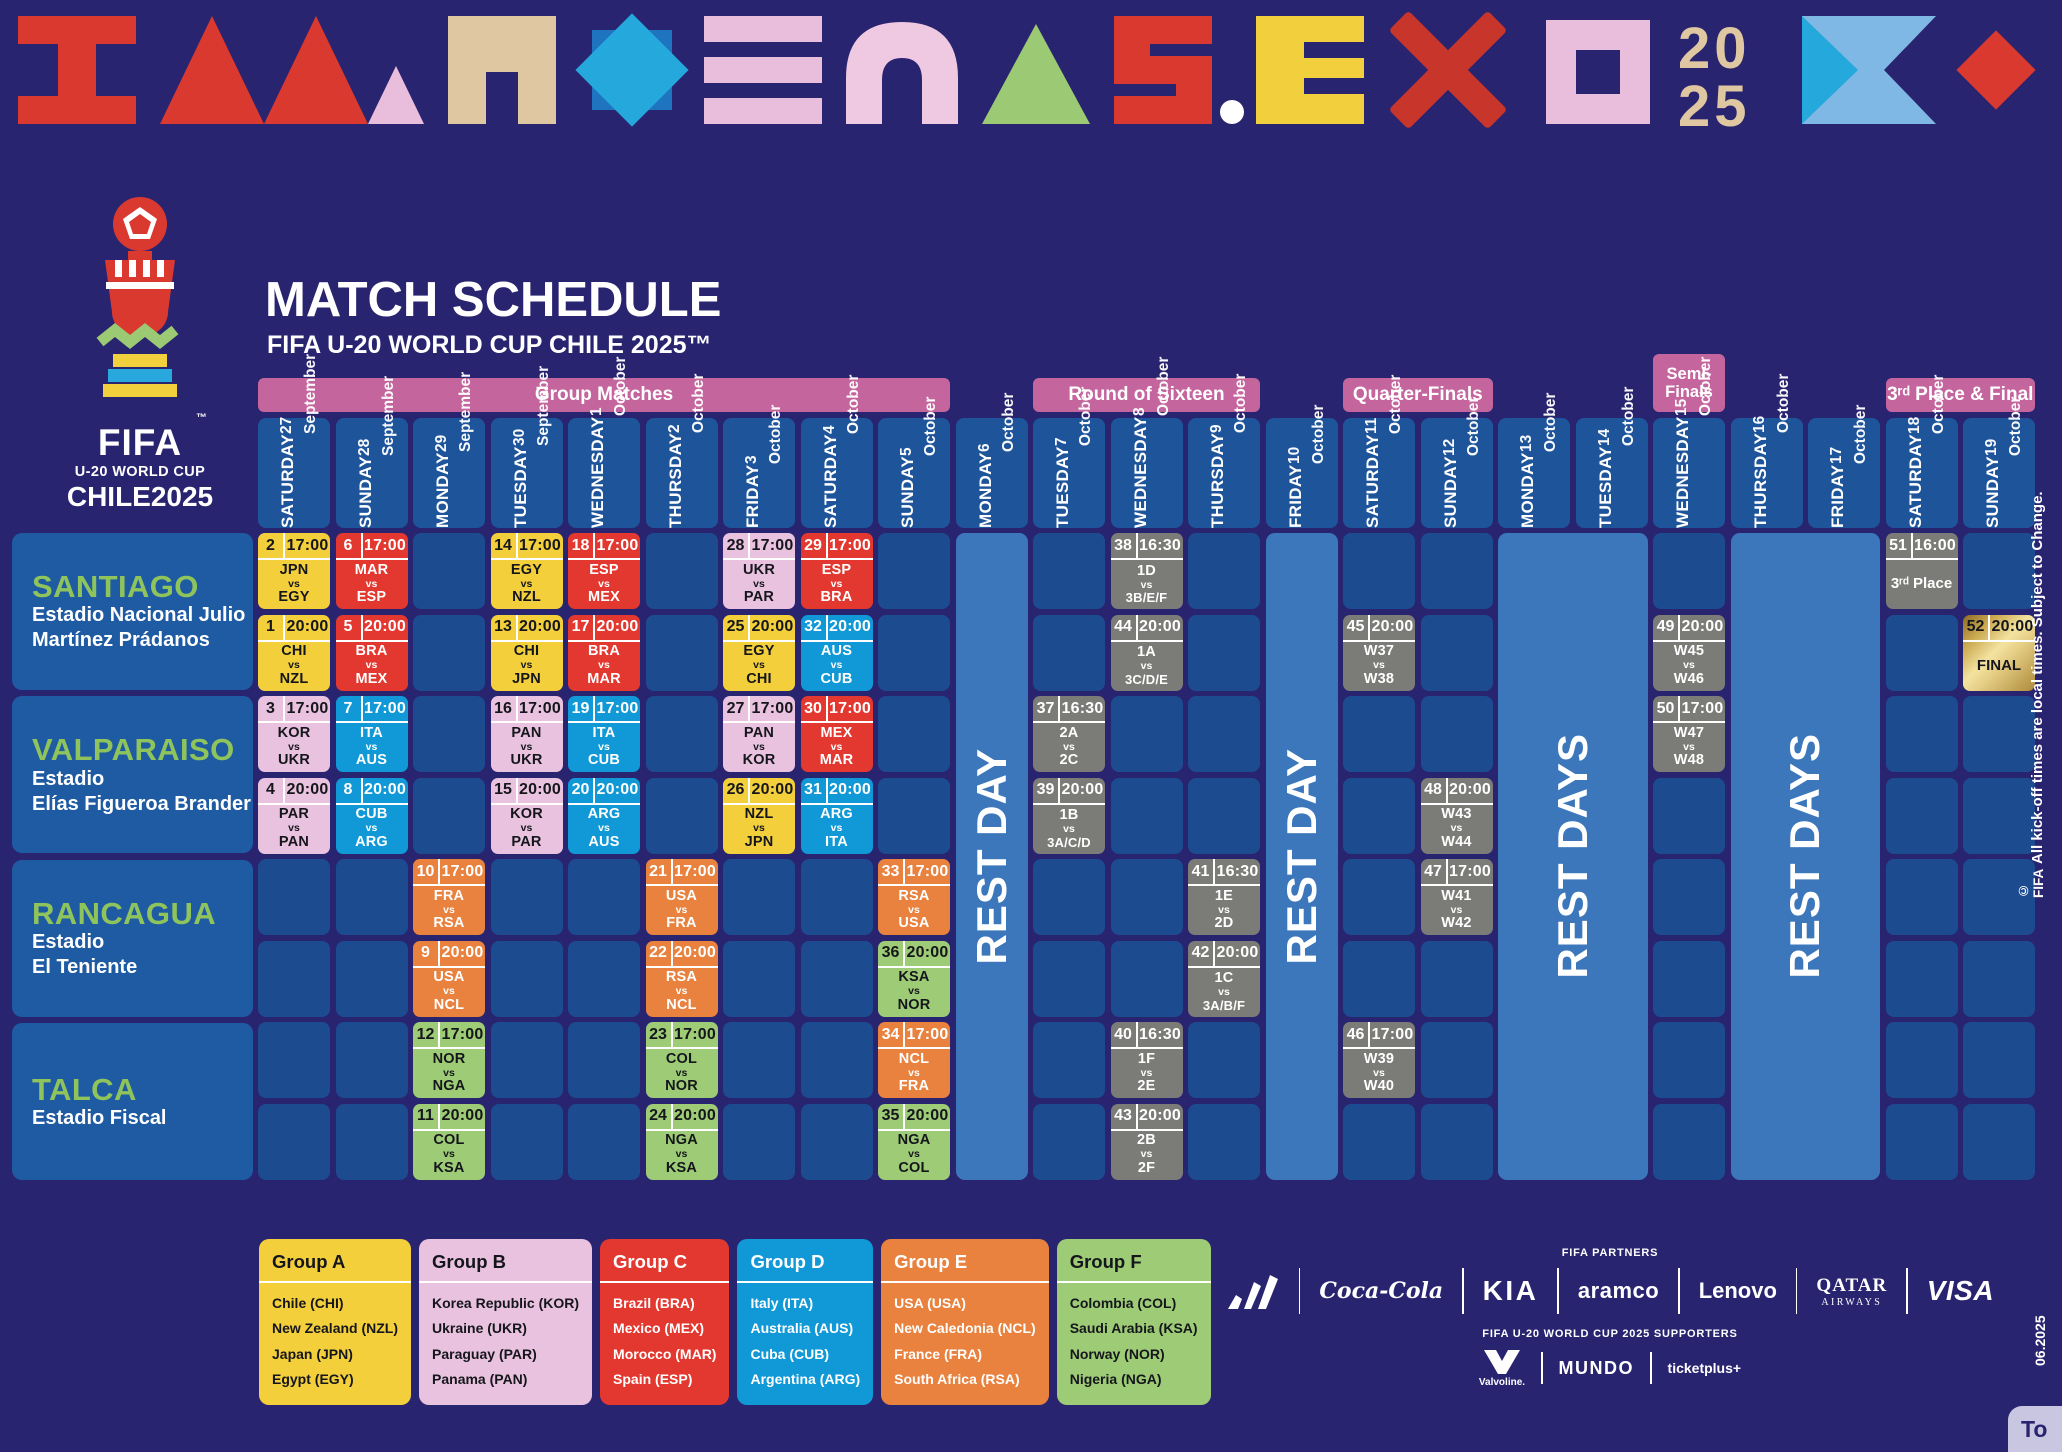 The width and height of the screenshot is (2062, 1452). I want to click on match-cell: 9 20:00 USA vs NCL, so click(449, 978).